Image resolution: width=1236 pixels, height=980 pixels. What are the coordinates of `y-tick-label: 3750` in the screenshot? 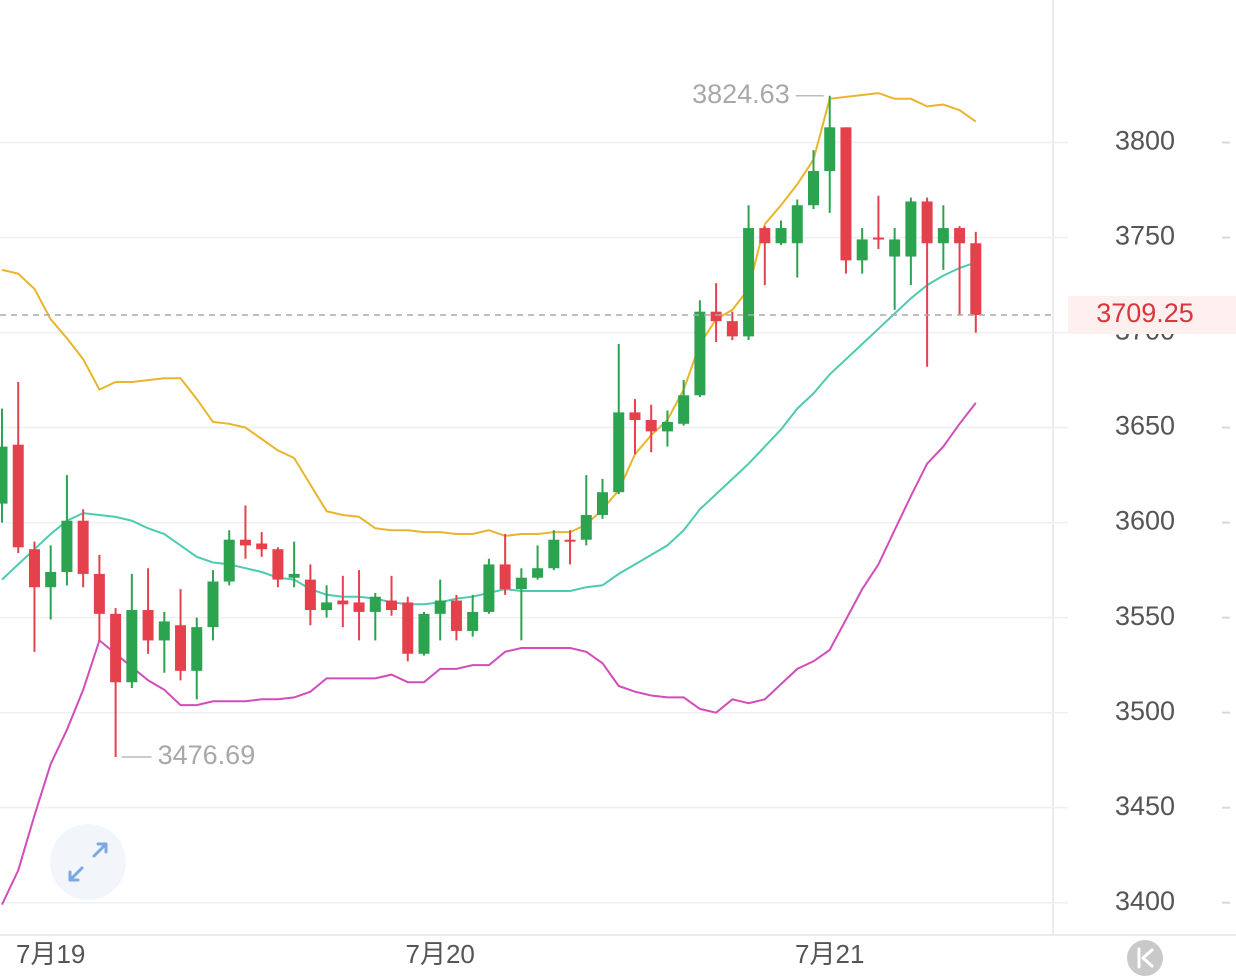 It's located at (1145, 236).